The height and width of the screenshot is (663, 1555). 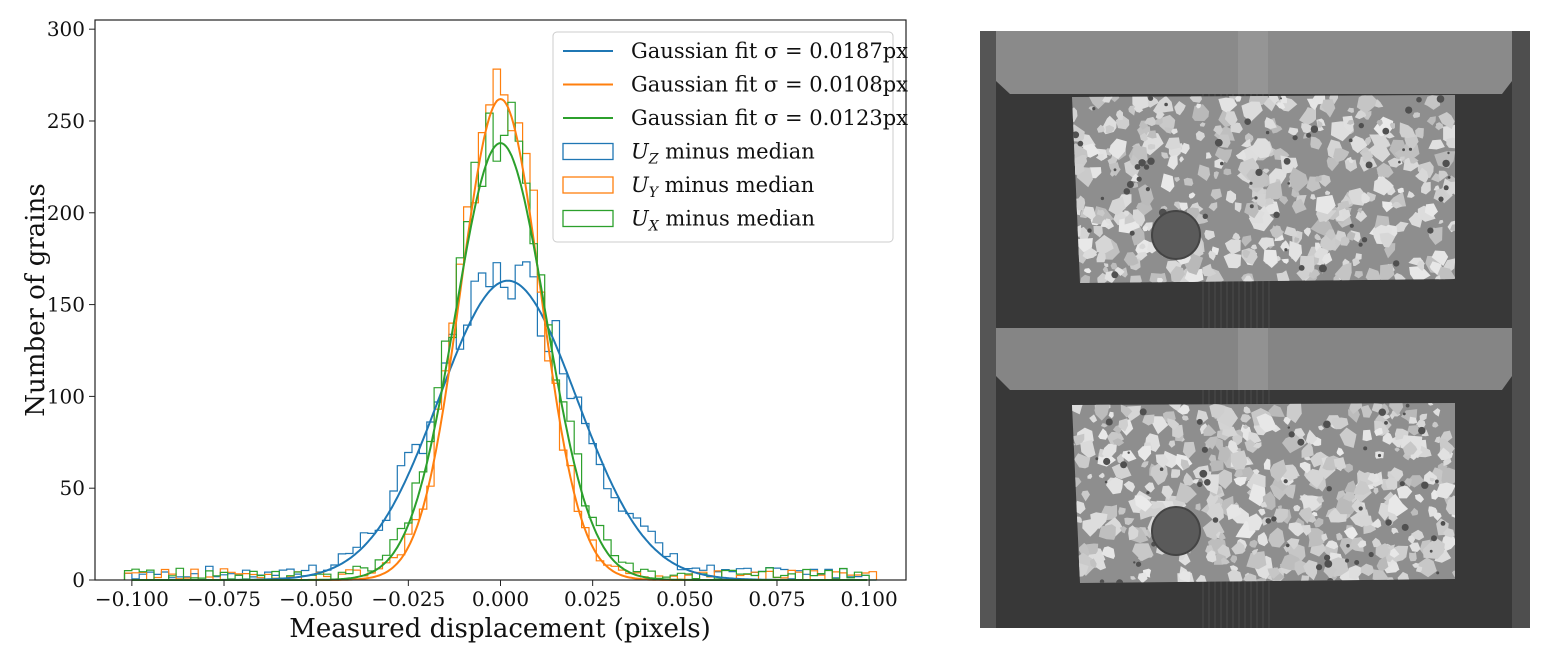 What do you see at coordinates (72, 488) in the screenshot?
I see `y-tick-label: 50` at bounding box center [72, 488].